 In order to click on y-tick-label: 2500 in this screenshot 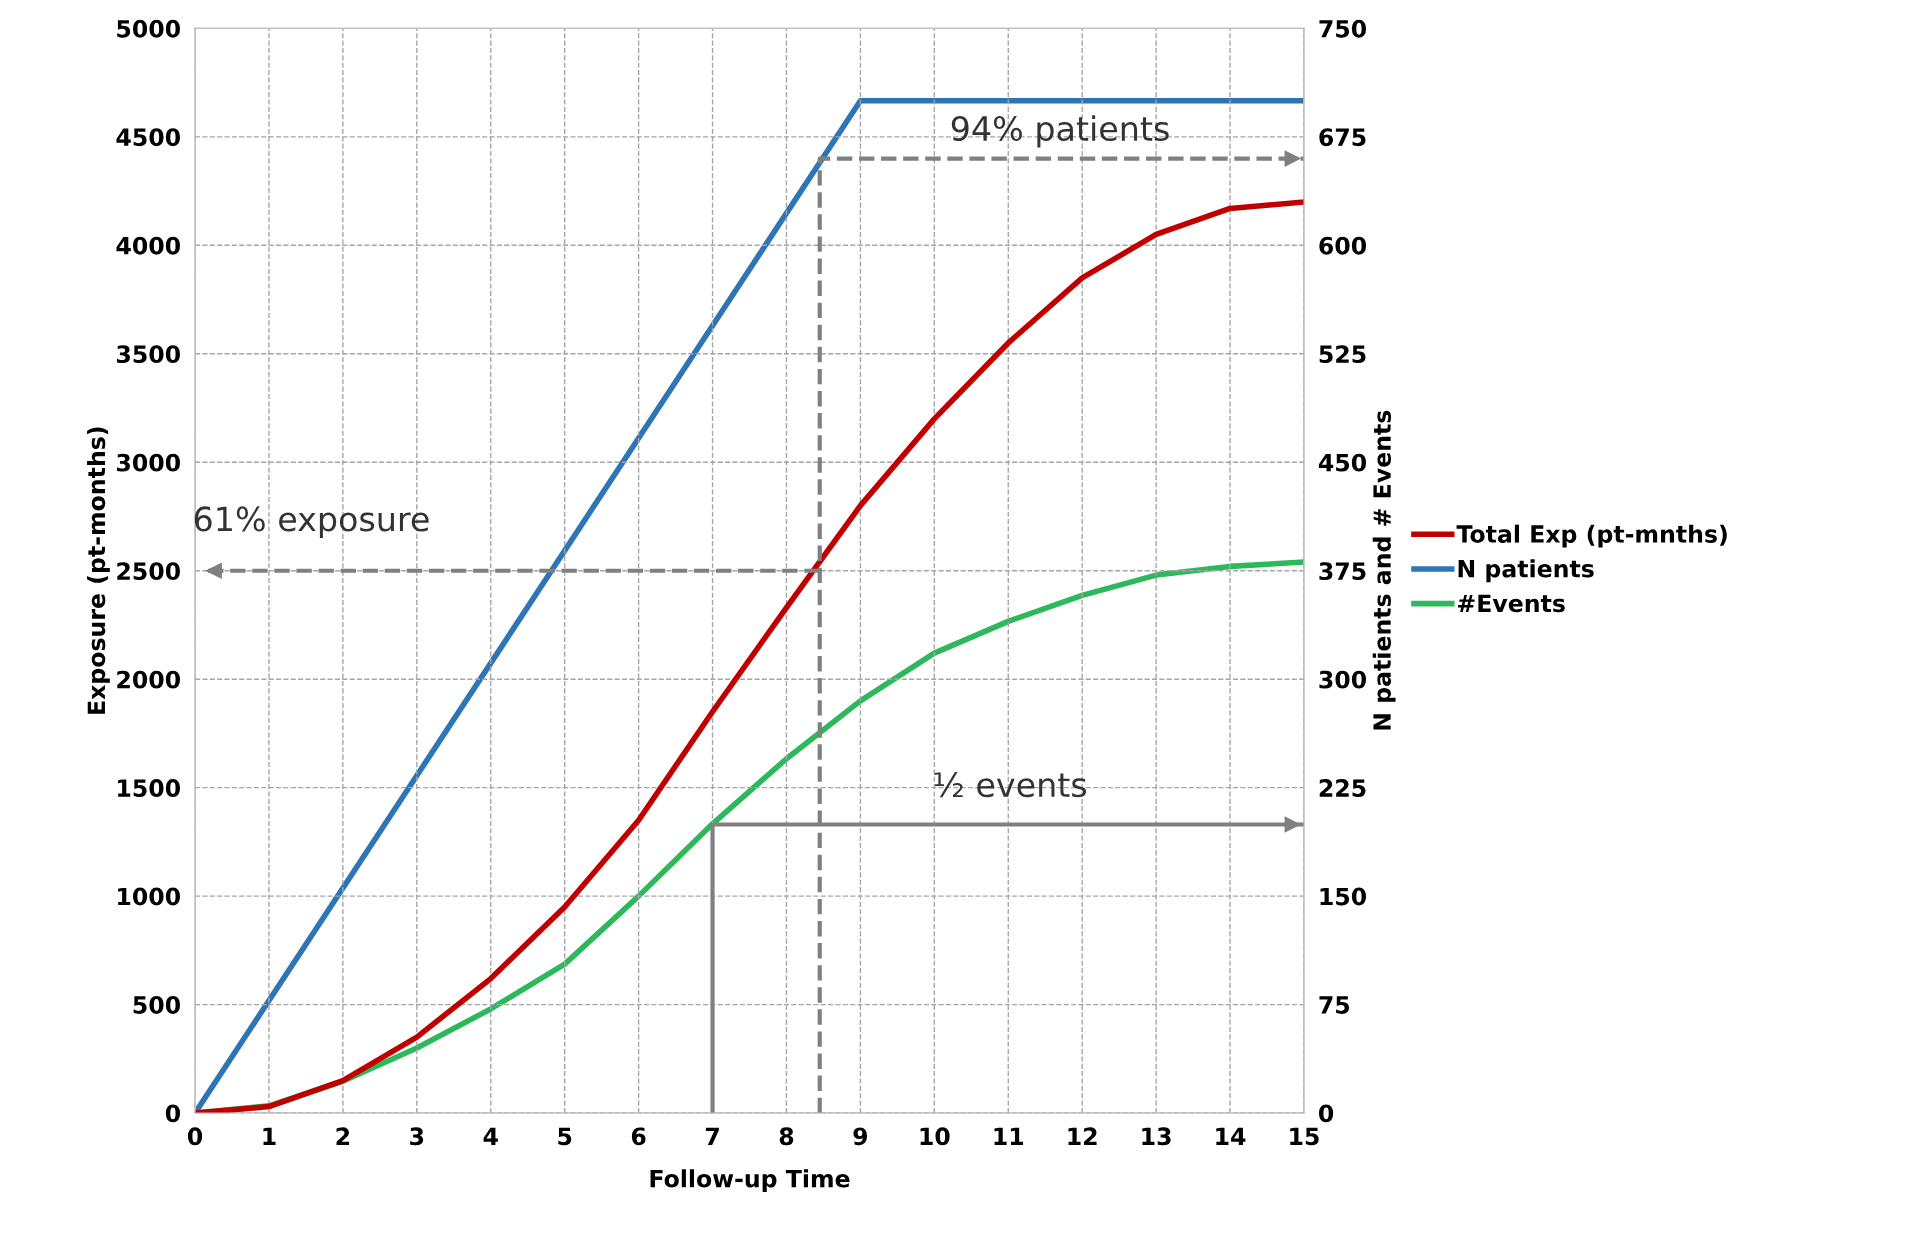, I will do `click(149, 571)`.